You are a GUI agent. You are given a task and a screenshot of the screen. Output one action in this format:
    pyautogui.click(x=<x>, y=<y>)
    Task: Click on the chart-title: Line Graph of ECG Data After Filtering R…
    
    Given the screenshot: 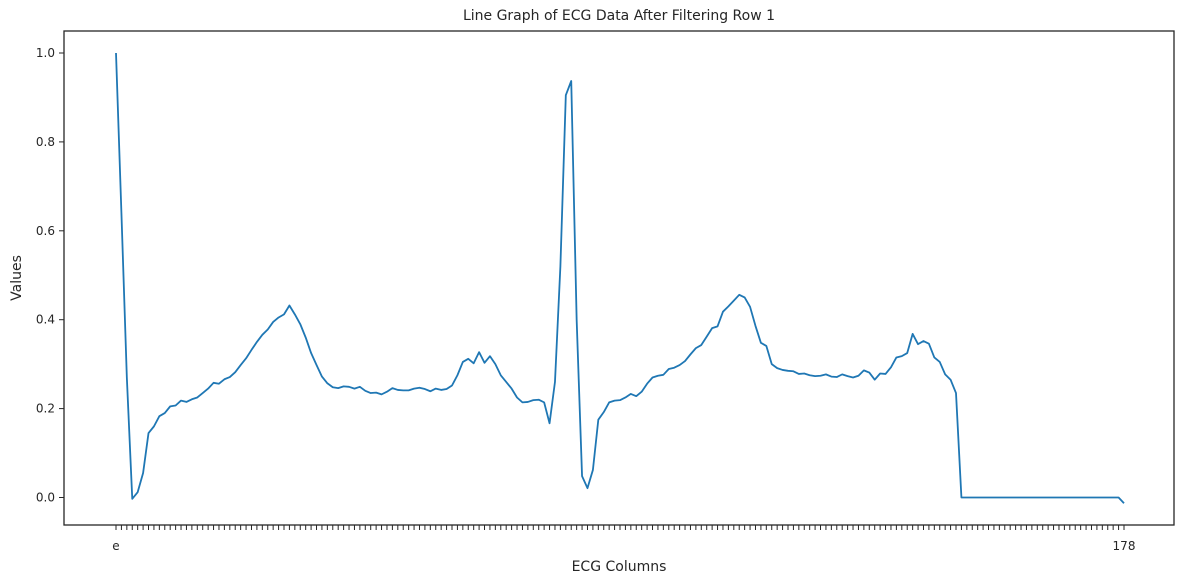 What is the action you would take?
    pyautogui.click(x=619, y=16)
    